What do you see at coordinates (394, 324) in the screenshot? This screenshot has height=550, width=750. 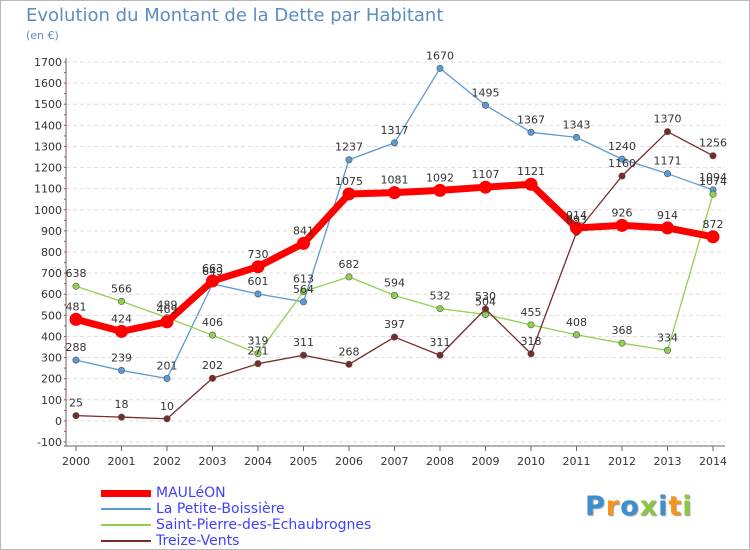 I see `data-label: 397` at bounding box center [394, 324].